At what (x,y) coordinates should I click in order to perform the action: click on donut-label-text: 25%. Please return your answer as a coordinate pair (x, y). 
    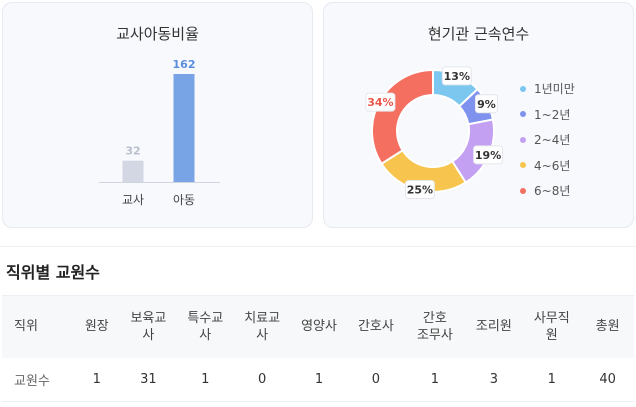
    Looking at the image, I should click on (420, 190).